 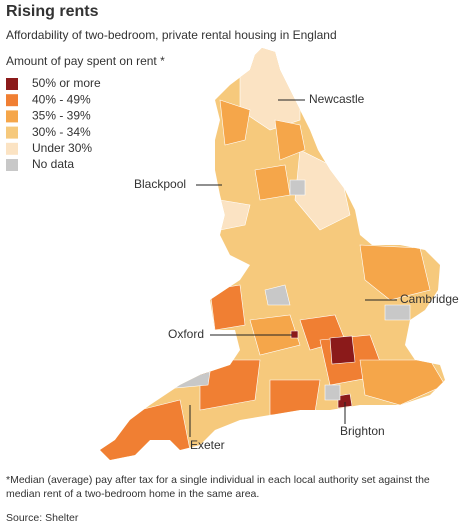 I want to click on place-label: Blackpool, so click(x=160, y=184).